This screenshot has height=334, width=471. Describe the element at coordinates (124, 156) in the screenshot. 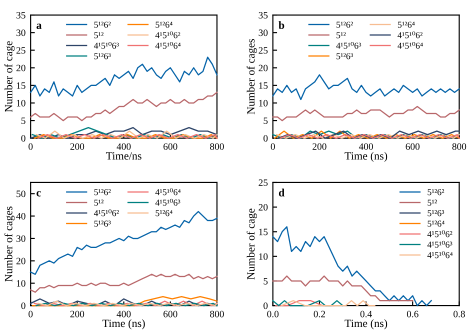

I see `x-axis-title: Time/ns` at that location.